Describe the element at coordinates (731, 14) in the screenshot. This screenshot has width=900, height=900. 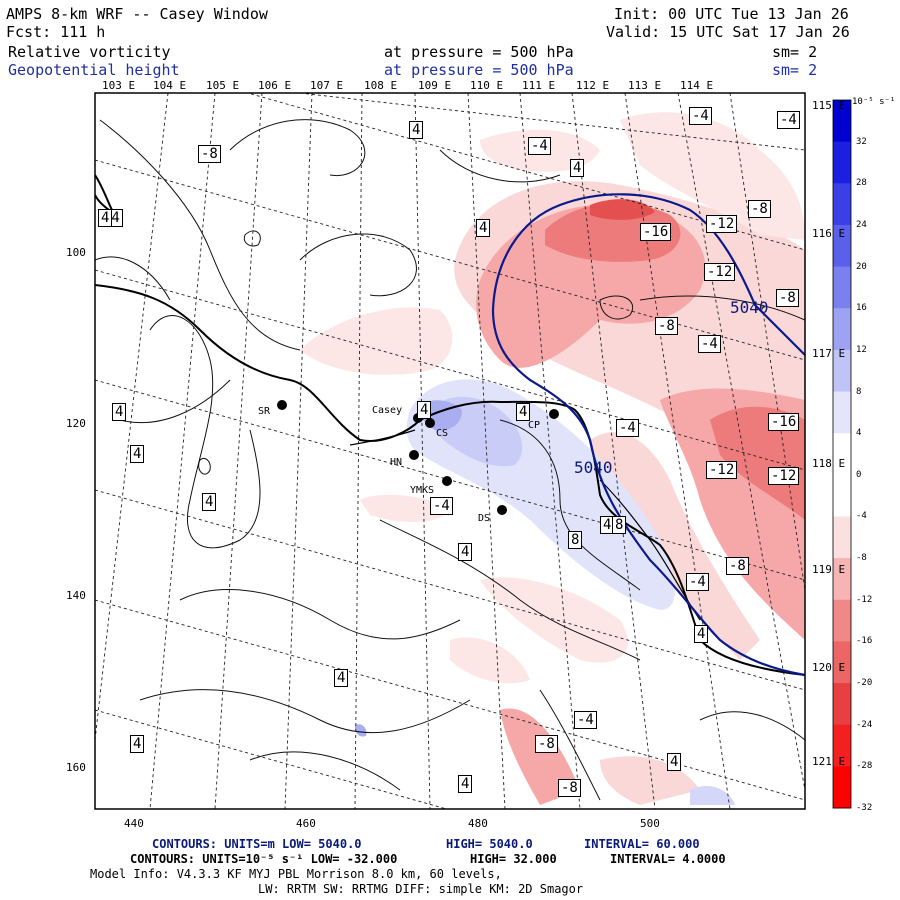
I see `init-time: Init: 00 UTC Tue 13 Jan 26` at that location.